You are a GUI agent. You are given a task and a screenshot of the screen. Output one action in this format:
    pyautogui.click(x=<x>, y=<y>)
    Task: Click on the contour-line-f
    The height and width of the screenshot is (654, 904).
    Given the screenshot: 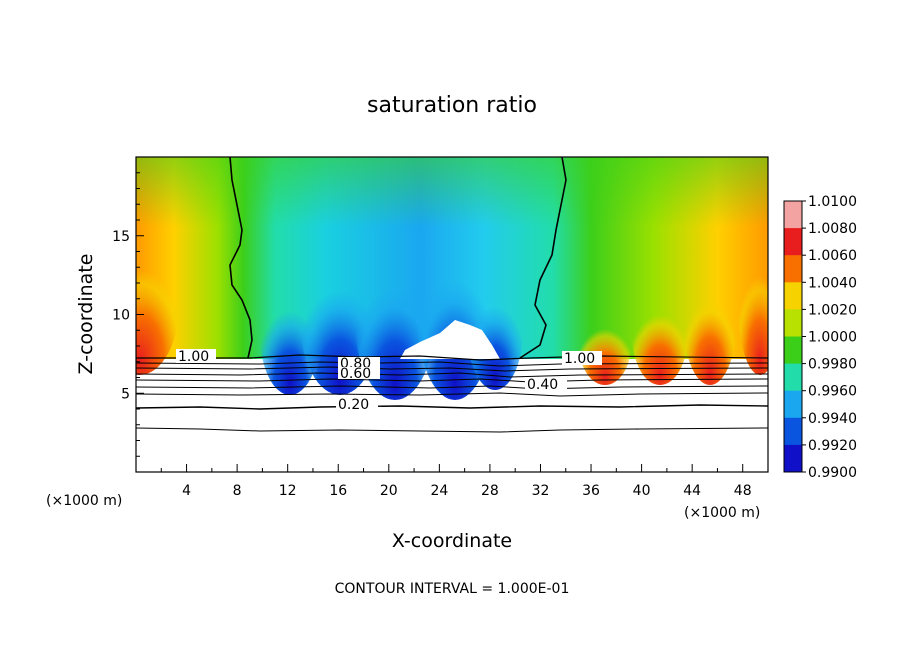 What is the action you would take?
    pyautogui.click(x=452, y=387)
    